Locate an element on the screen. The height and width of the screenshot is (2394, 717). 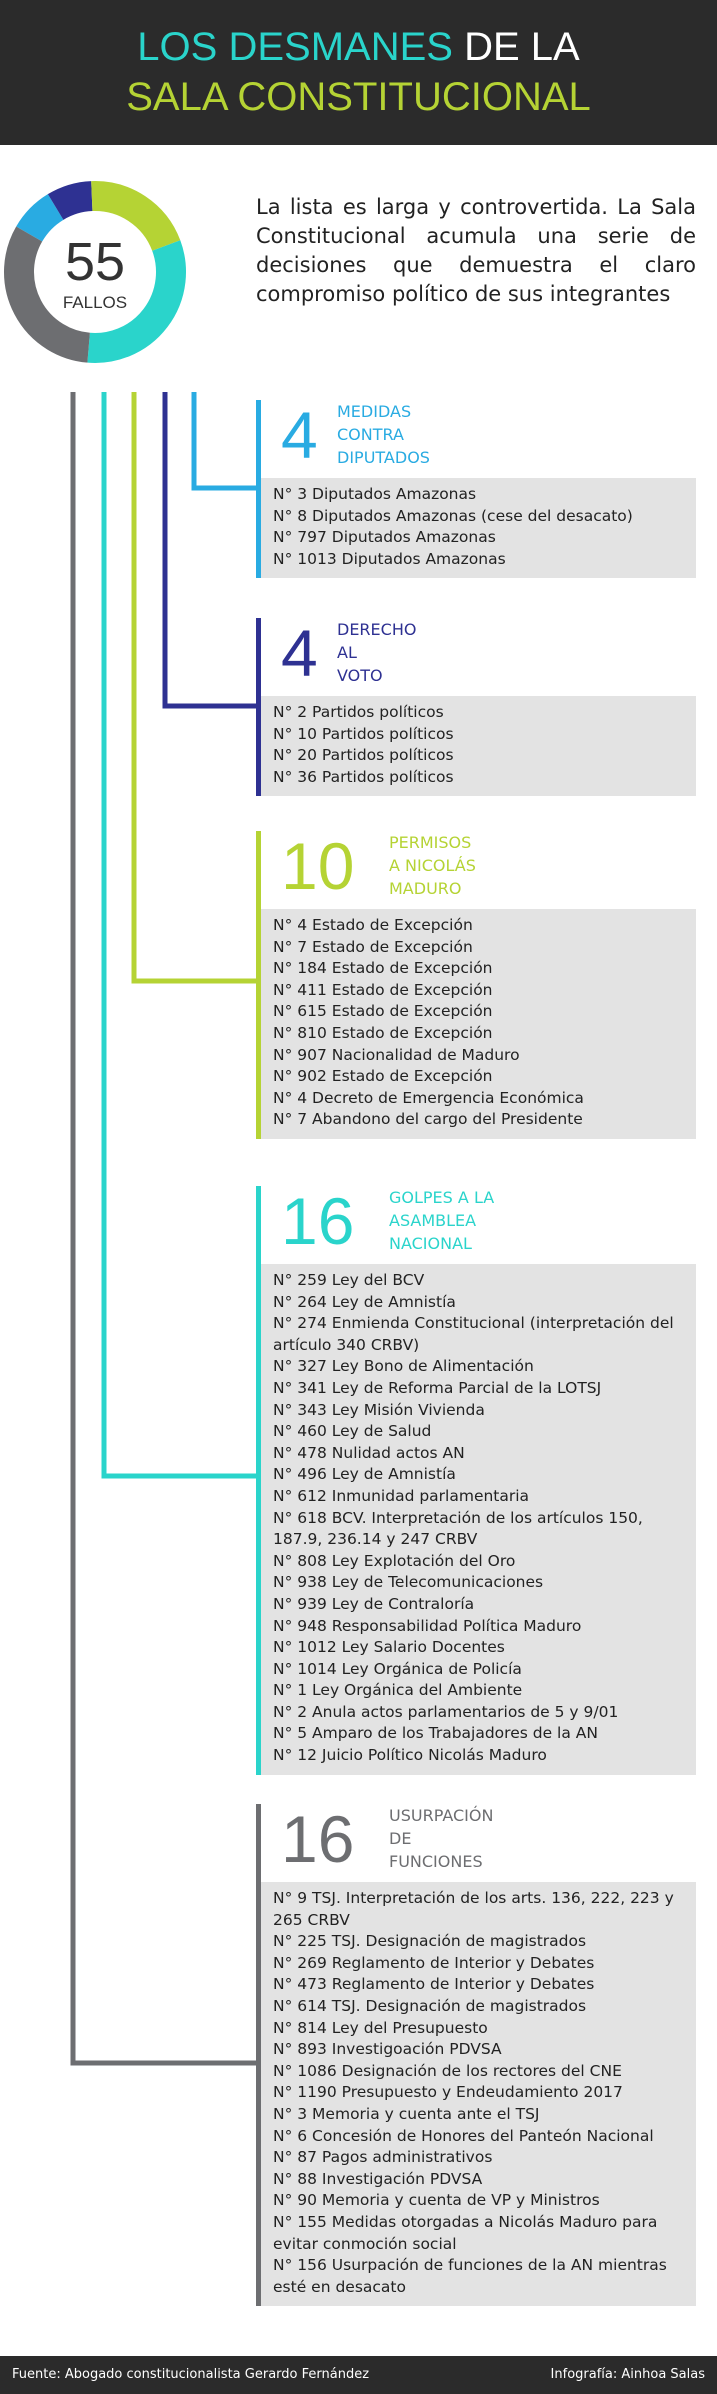
item: N° 938 Ley de Telecomunicaciones is located at coordinates (408, 1582).